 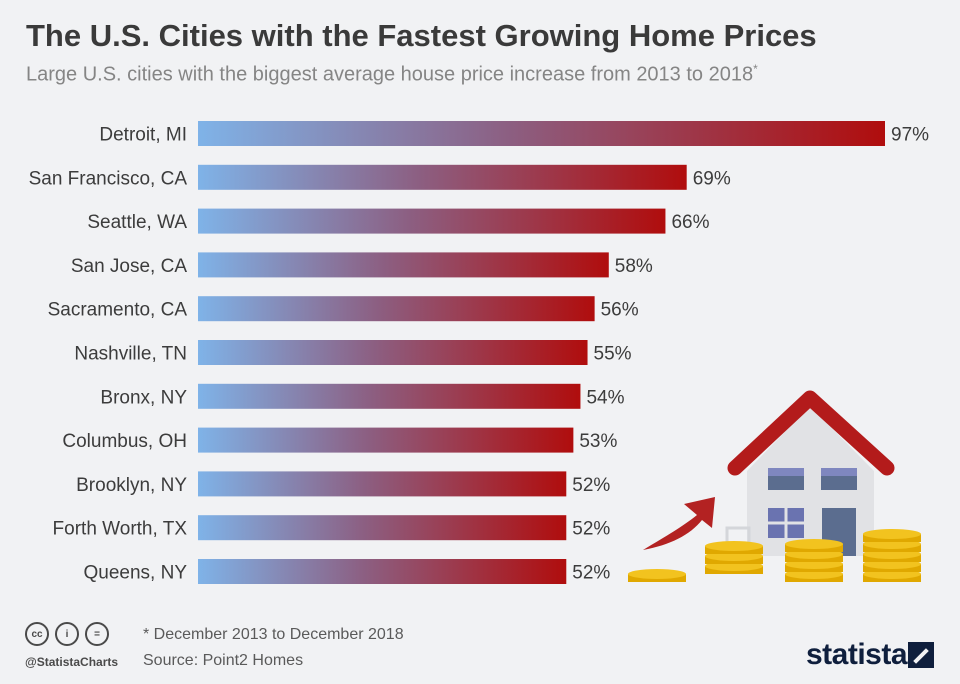 What do you see at coordinates (690, 222) in the screenshot?
I see `value-label: 66%` at bounding box center [690, 222].